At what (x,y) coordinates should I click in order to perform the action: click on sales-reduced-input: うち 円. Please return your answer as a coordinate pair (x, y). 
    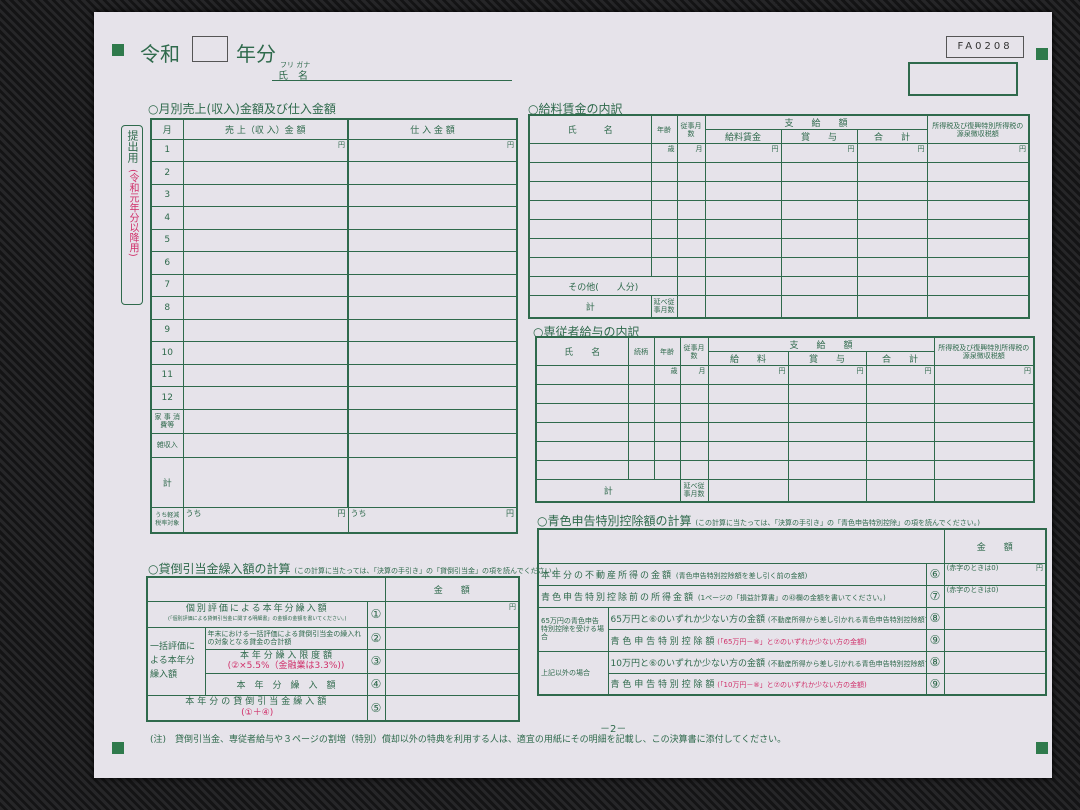
    Looking at the image, I should click on (265, 520).